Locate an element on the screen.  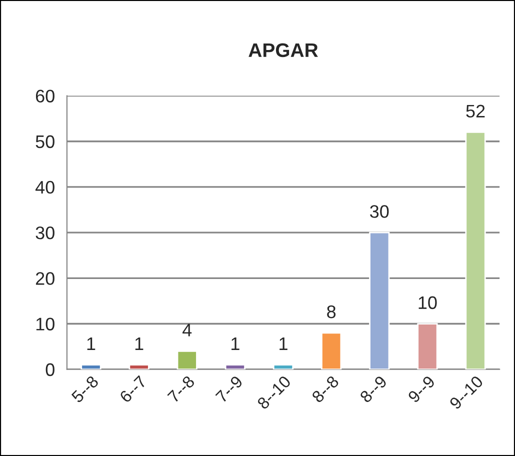
data-label: 52 is located at coordinates (475, 111).